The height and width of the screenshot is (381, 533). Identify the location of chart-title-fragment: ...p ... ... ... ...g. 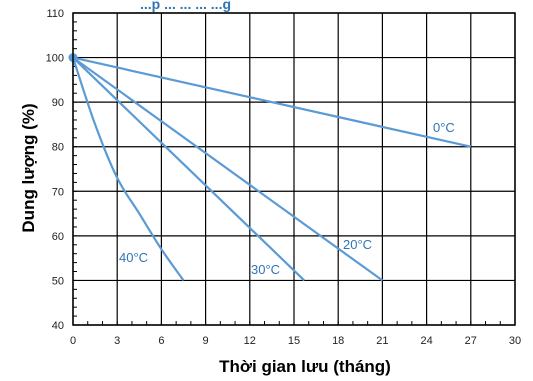
(185, 6).